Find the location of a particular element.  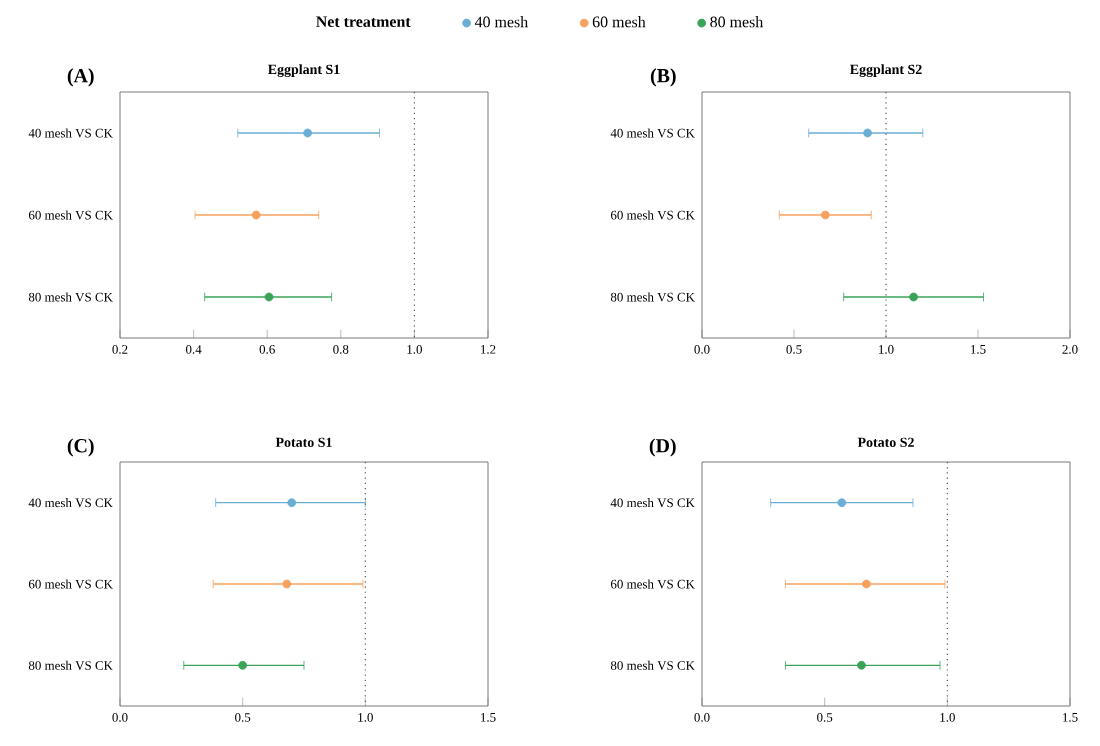

text: (D) is located at coordinates (662, 447).